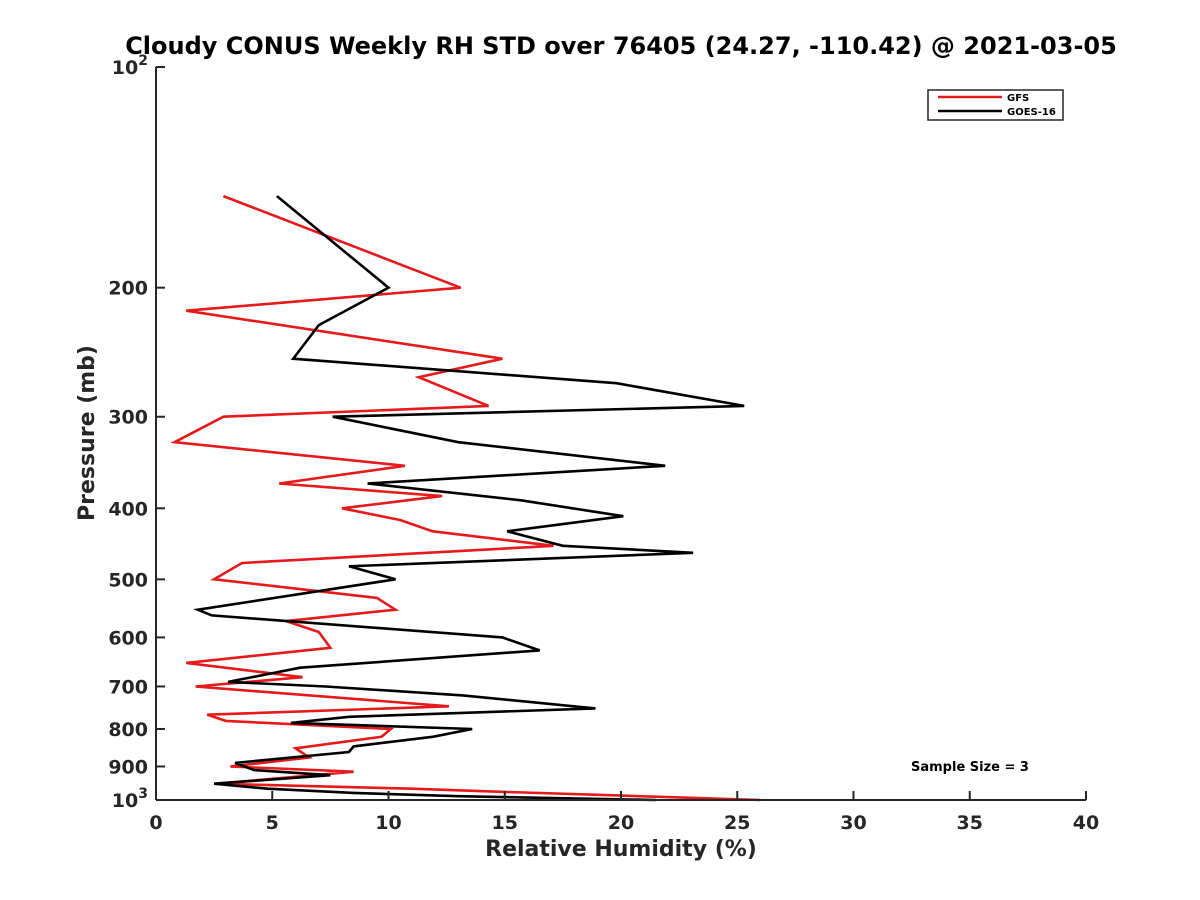 Image resolution: width=1200 pixels, height=900 pixels. What do you see at coordinates (128, 638) in the screenshot?
I see `y-tick-label: 600` at bounding box center [128, 638].